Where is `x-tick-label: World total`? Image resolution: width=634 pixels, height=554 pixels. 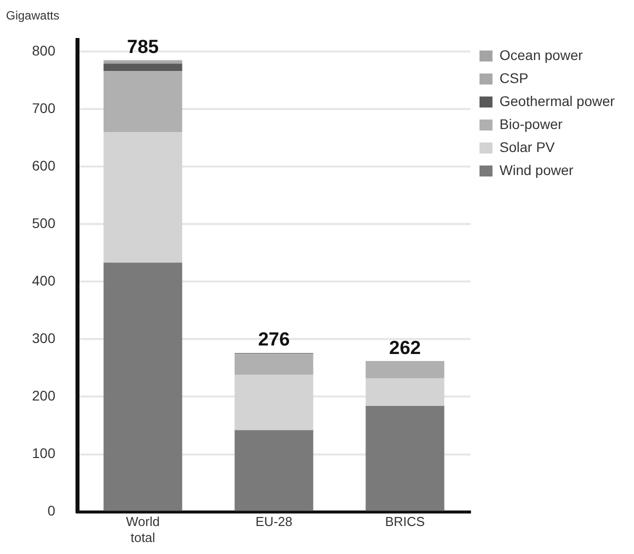
x-tick-label: World total is located at coordinates (143, 529).